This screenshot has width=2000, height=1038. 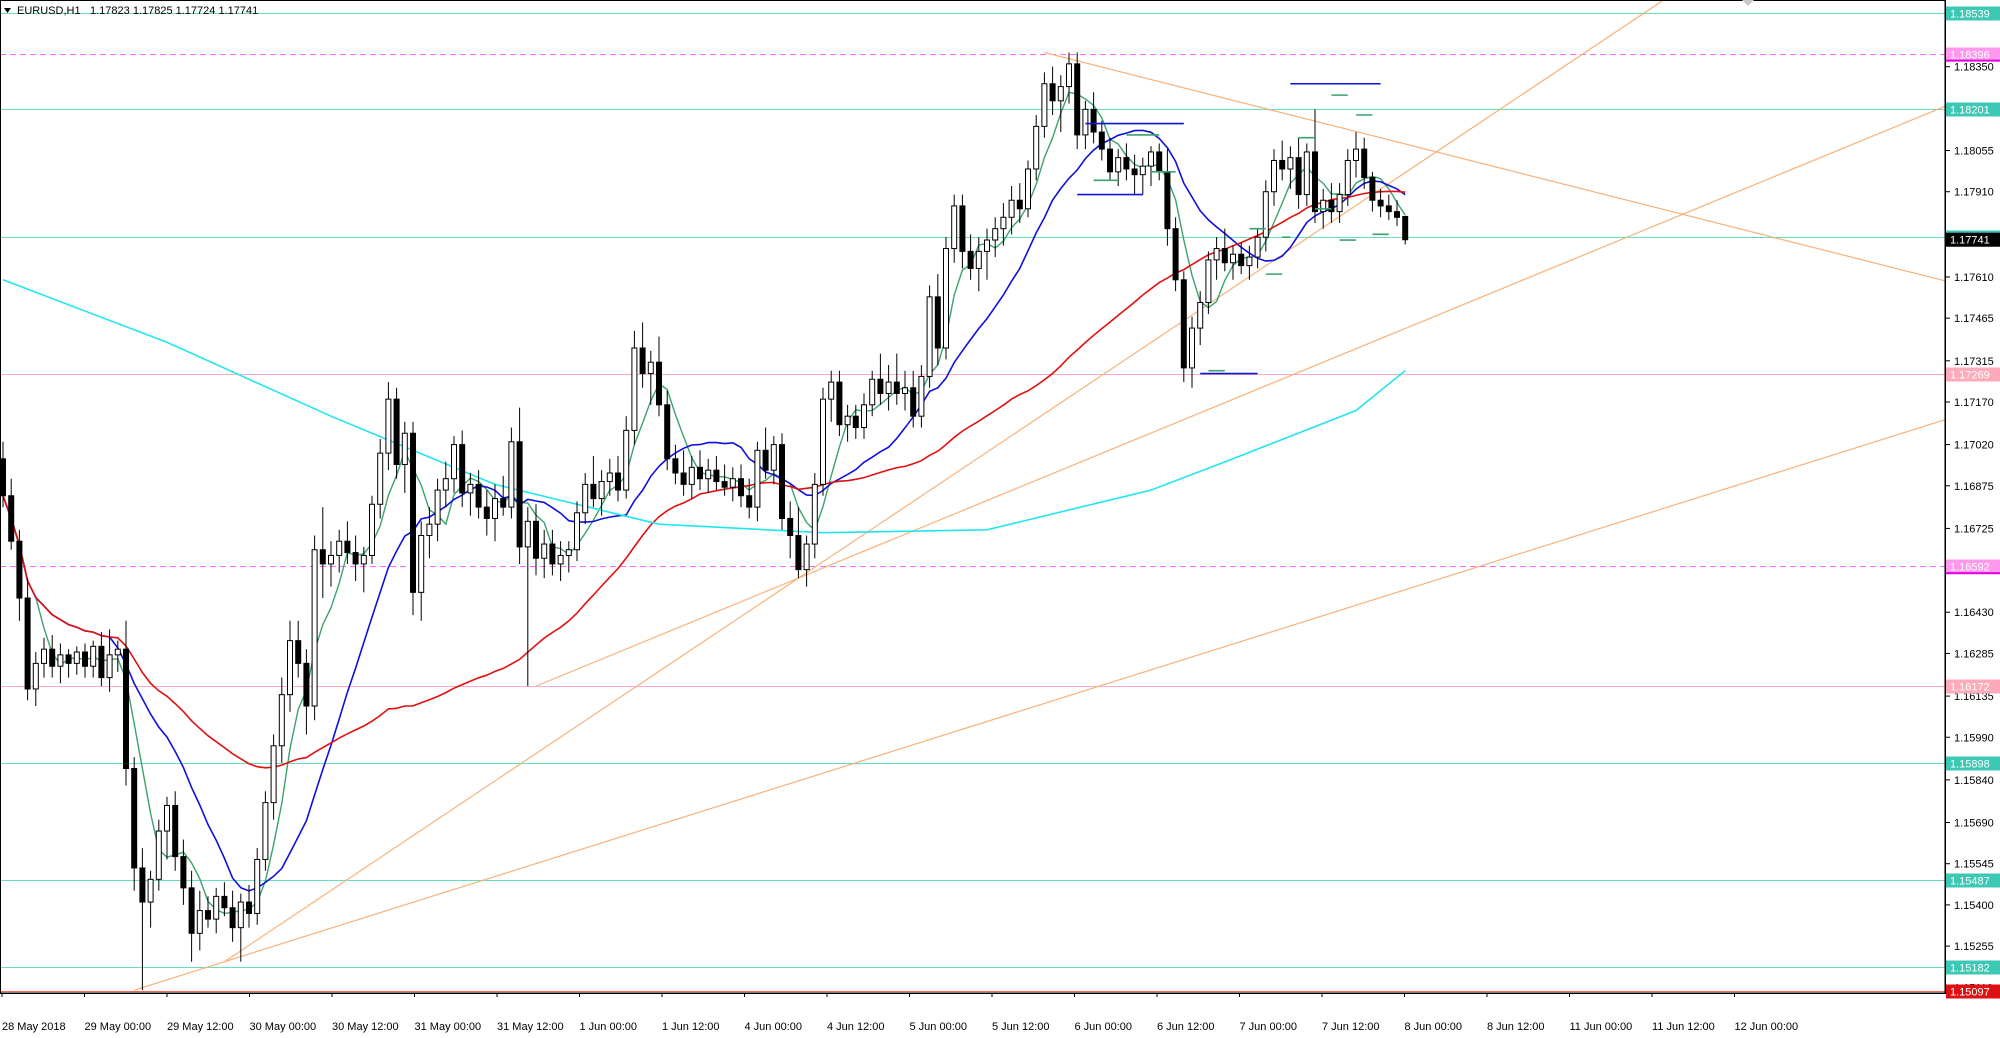 I want to click on time-tick-label: 1 Jun 12:00, so click(x=691, y=1027).